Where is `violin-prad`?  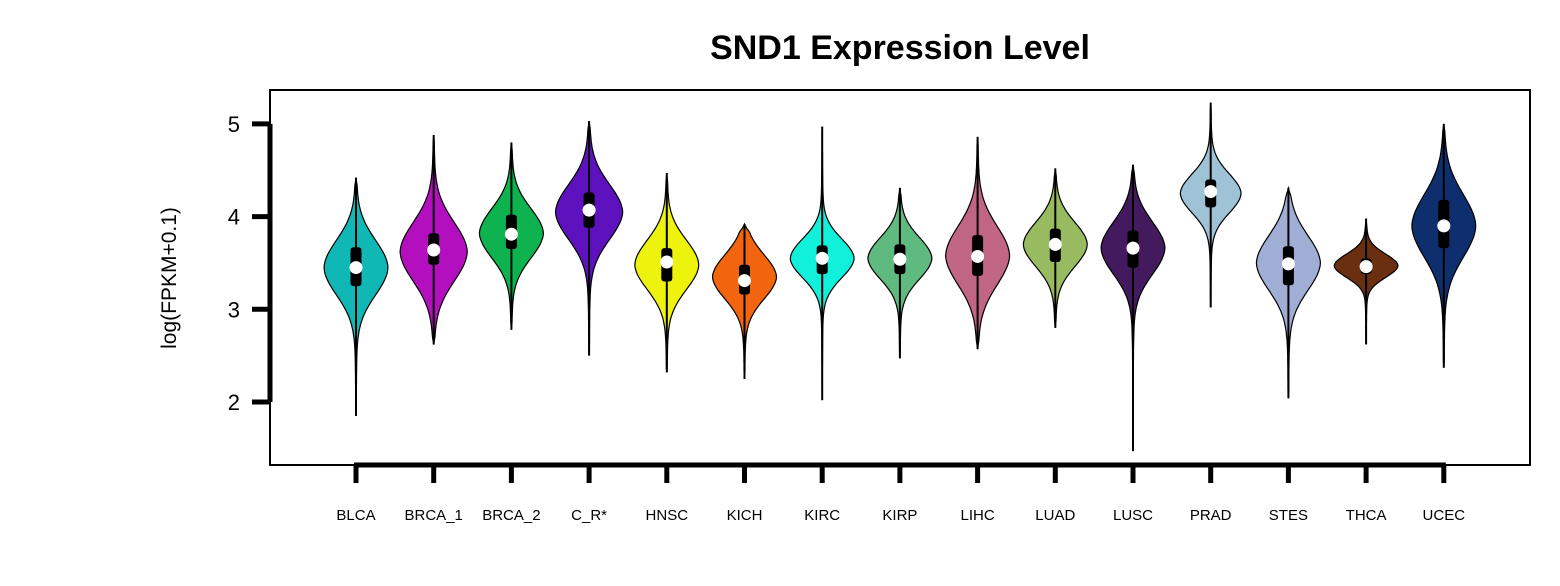 violin-prad is located at coordinates (1210, 205).